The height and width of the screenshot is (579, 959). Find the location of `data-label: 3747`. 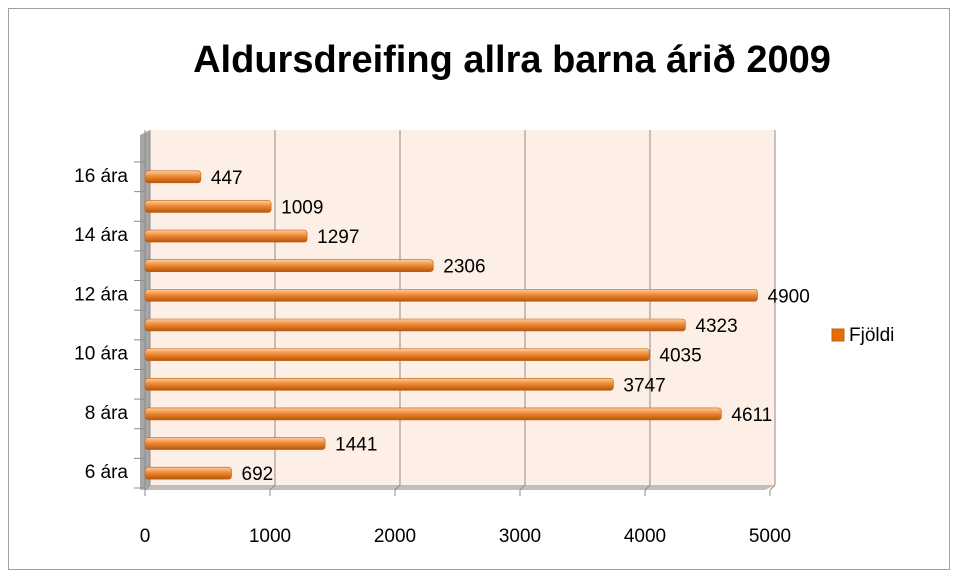

data-label: 3747 is located at coordinates (644, 385).